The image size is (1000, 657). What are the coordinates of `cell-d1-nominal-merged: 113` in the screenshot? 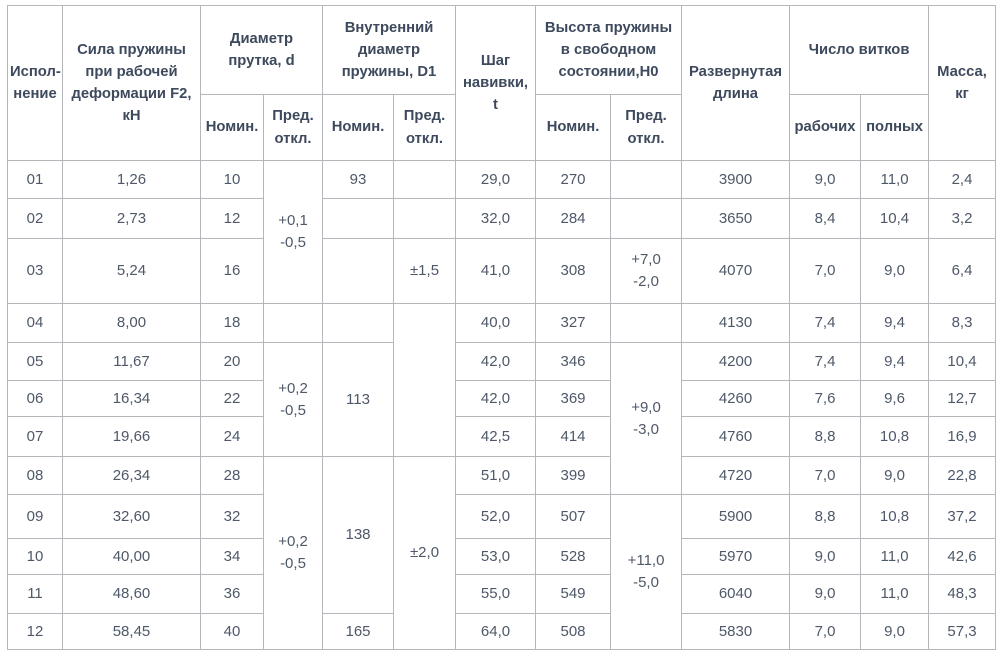 It's located at (358, 399).